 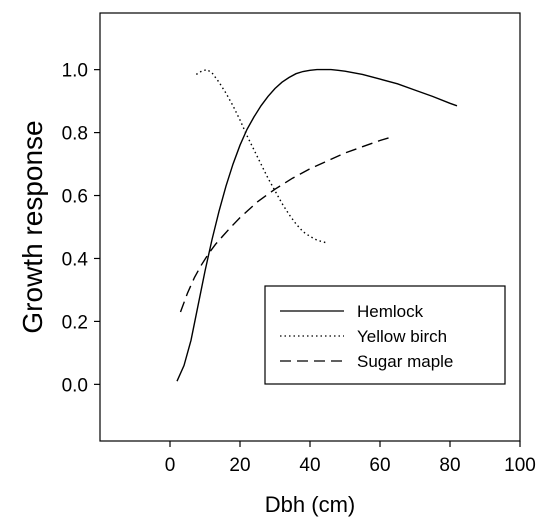 I want to click on x-axis-ticks: 0 20 40 60 80 100, so click(x=350, y=458).